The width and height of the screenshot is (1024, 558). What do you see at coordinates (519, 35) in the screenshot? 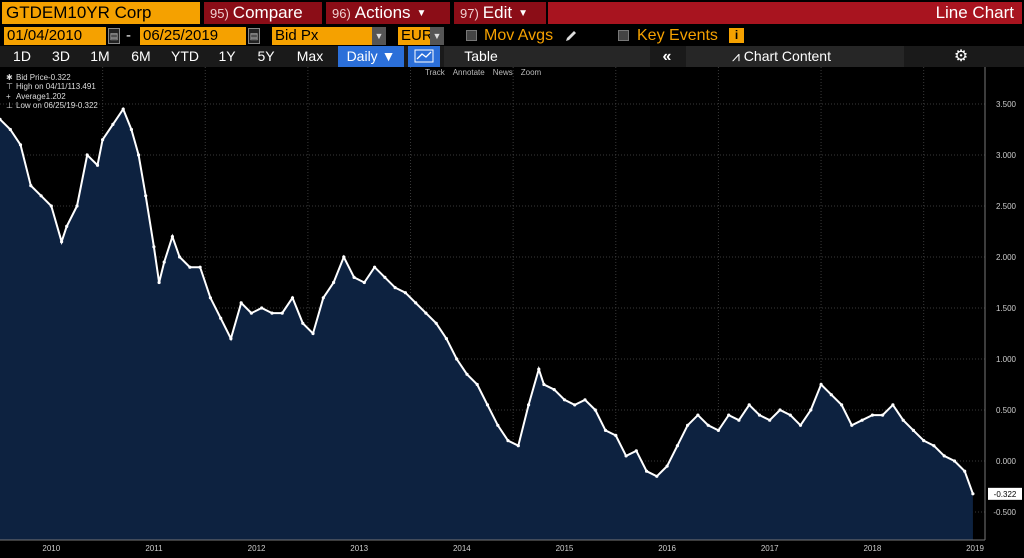
I see `mov-avgs-label: Mov Avgs` at bounding box center [519, 35].